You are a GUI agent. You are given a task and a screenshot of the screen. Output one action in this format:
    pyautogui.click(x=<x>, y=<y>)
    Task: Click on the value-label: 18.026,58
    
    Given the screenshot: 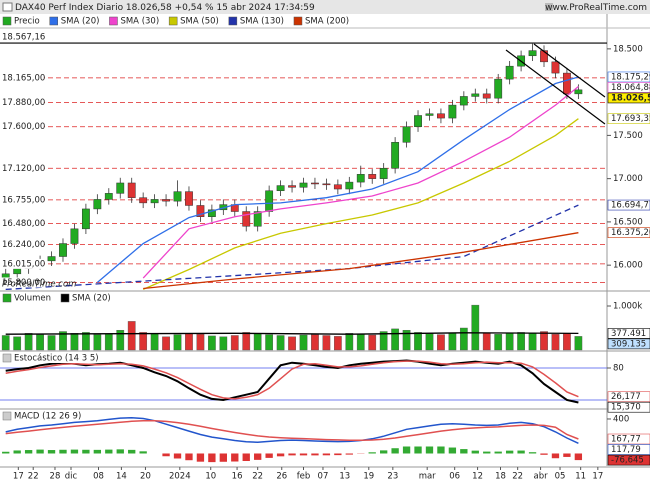 What is the action you would take?
    pyautogui.click(x=630, y=98)
    